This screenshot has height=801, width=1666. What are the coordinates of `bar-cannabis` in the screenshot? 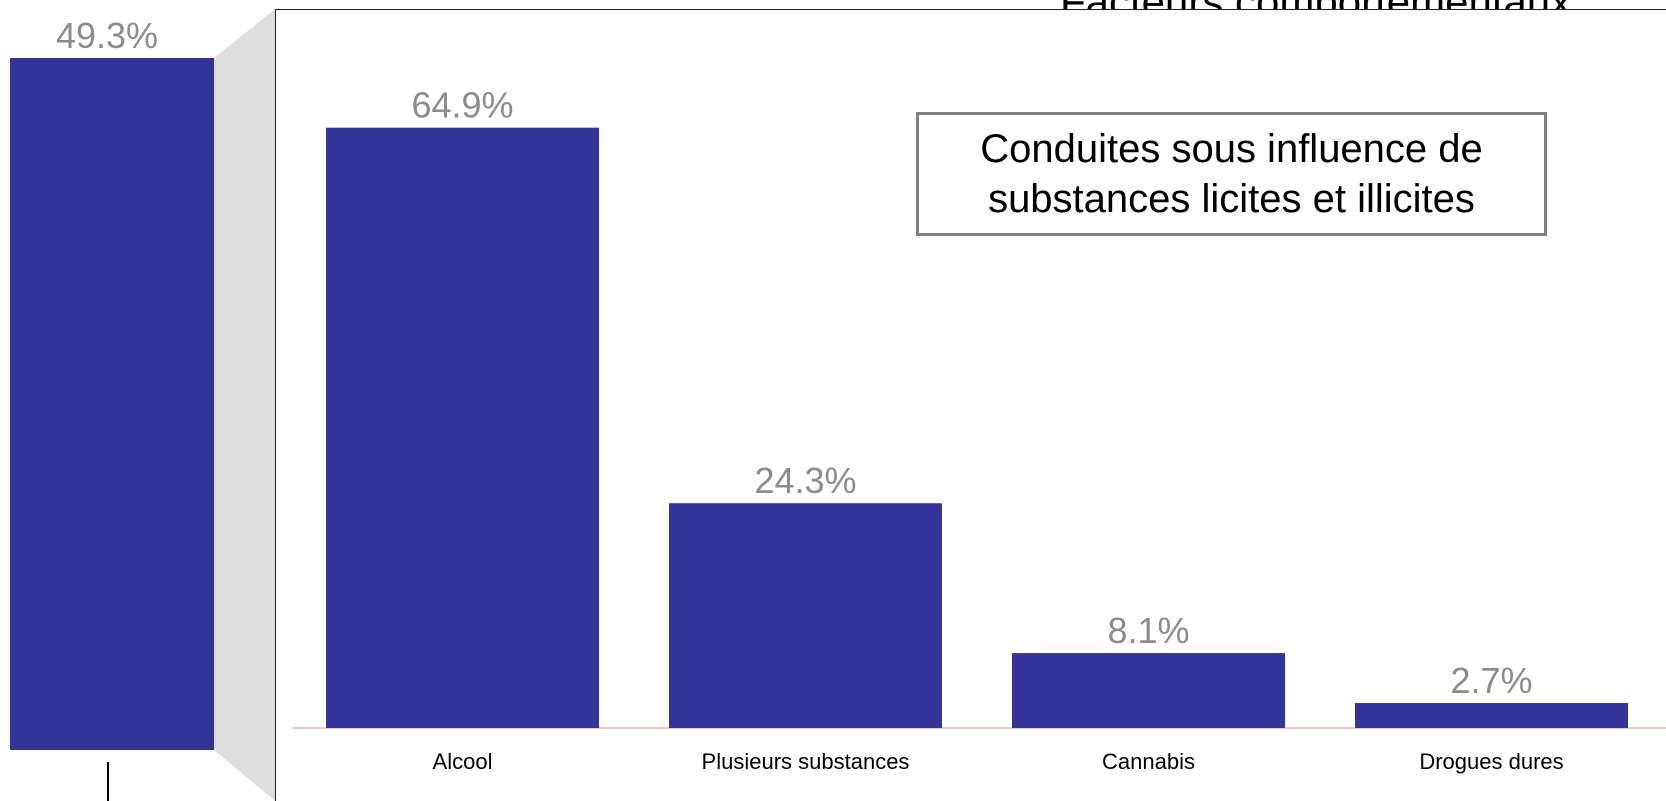 It's located at (1148, 690).